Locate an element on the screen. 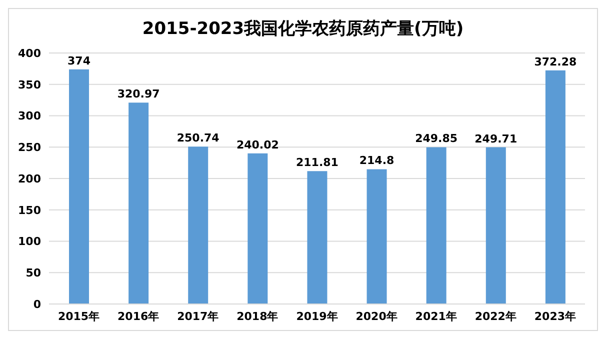 Image resolution: width=606 pixels, height=339 pixels. y-tick-label: 400 is located at coordinates (30, 53).